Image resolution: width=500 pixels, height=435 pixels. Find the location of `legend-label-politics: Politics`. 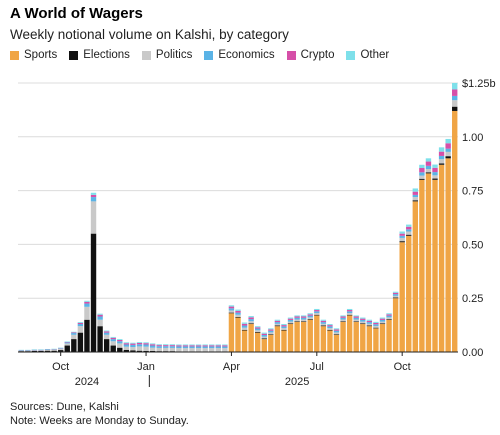

legend-label-politics: Politics is located at coordinates (174, 55).